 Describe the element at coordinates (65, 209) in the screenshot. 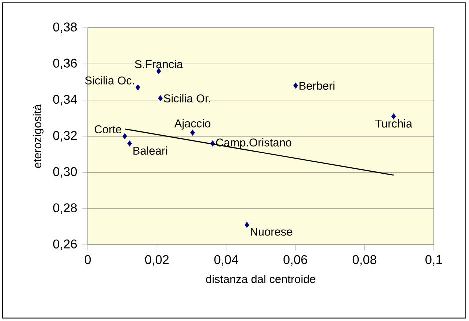

I see `y-tick-label: 0,28` at that location.